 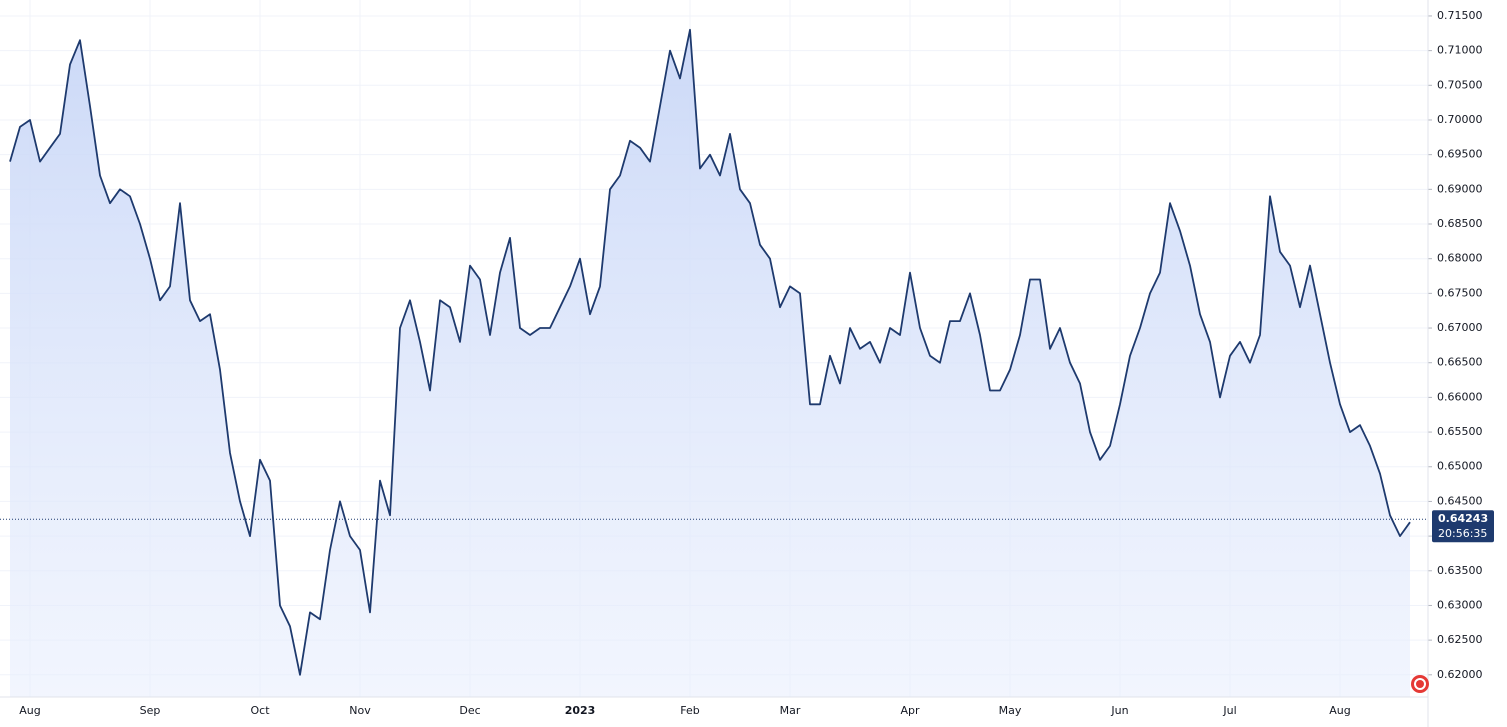 What do you see at coordinates (260, 710) in the screenshot?
I see `x-tick-label: Oct` at bounding box center [260, 710].